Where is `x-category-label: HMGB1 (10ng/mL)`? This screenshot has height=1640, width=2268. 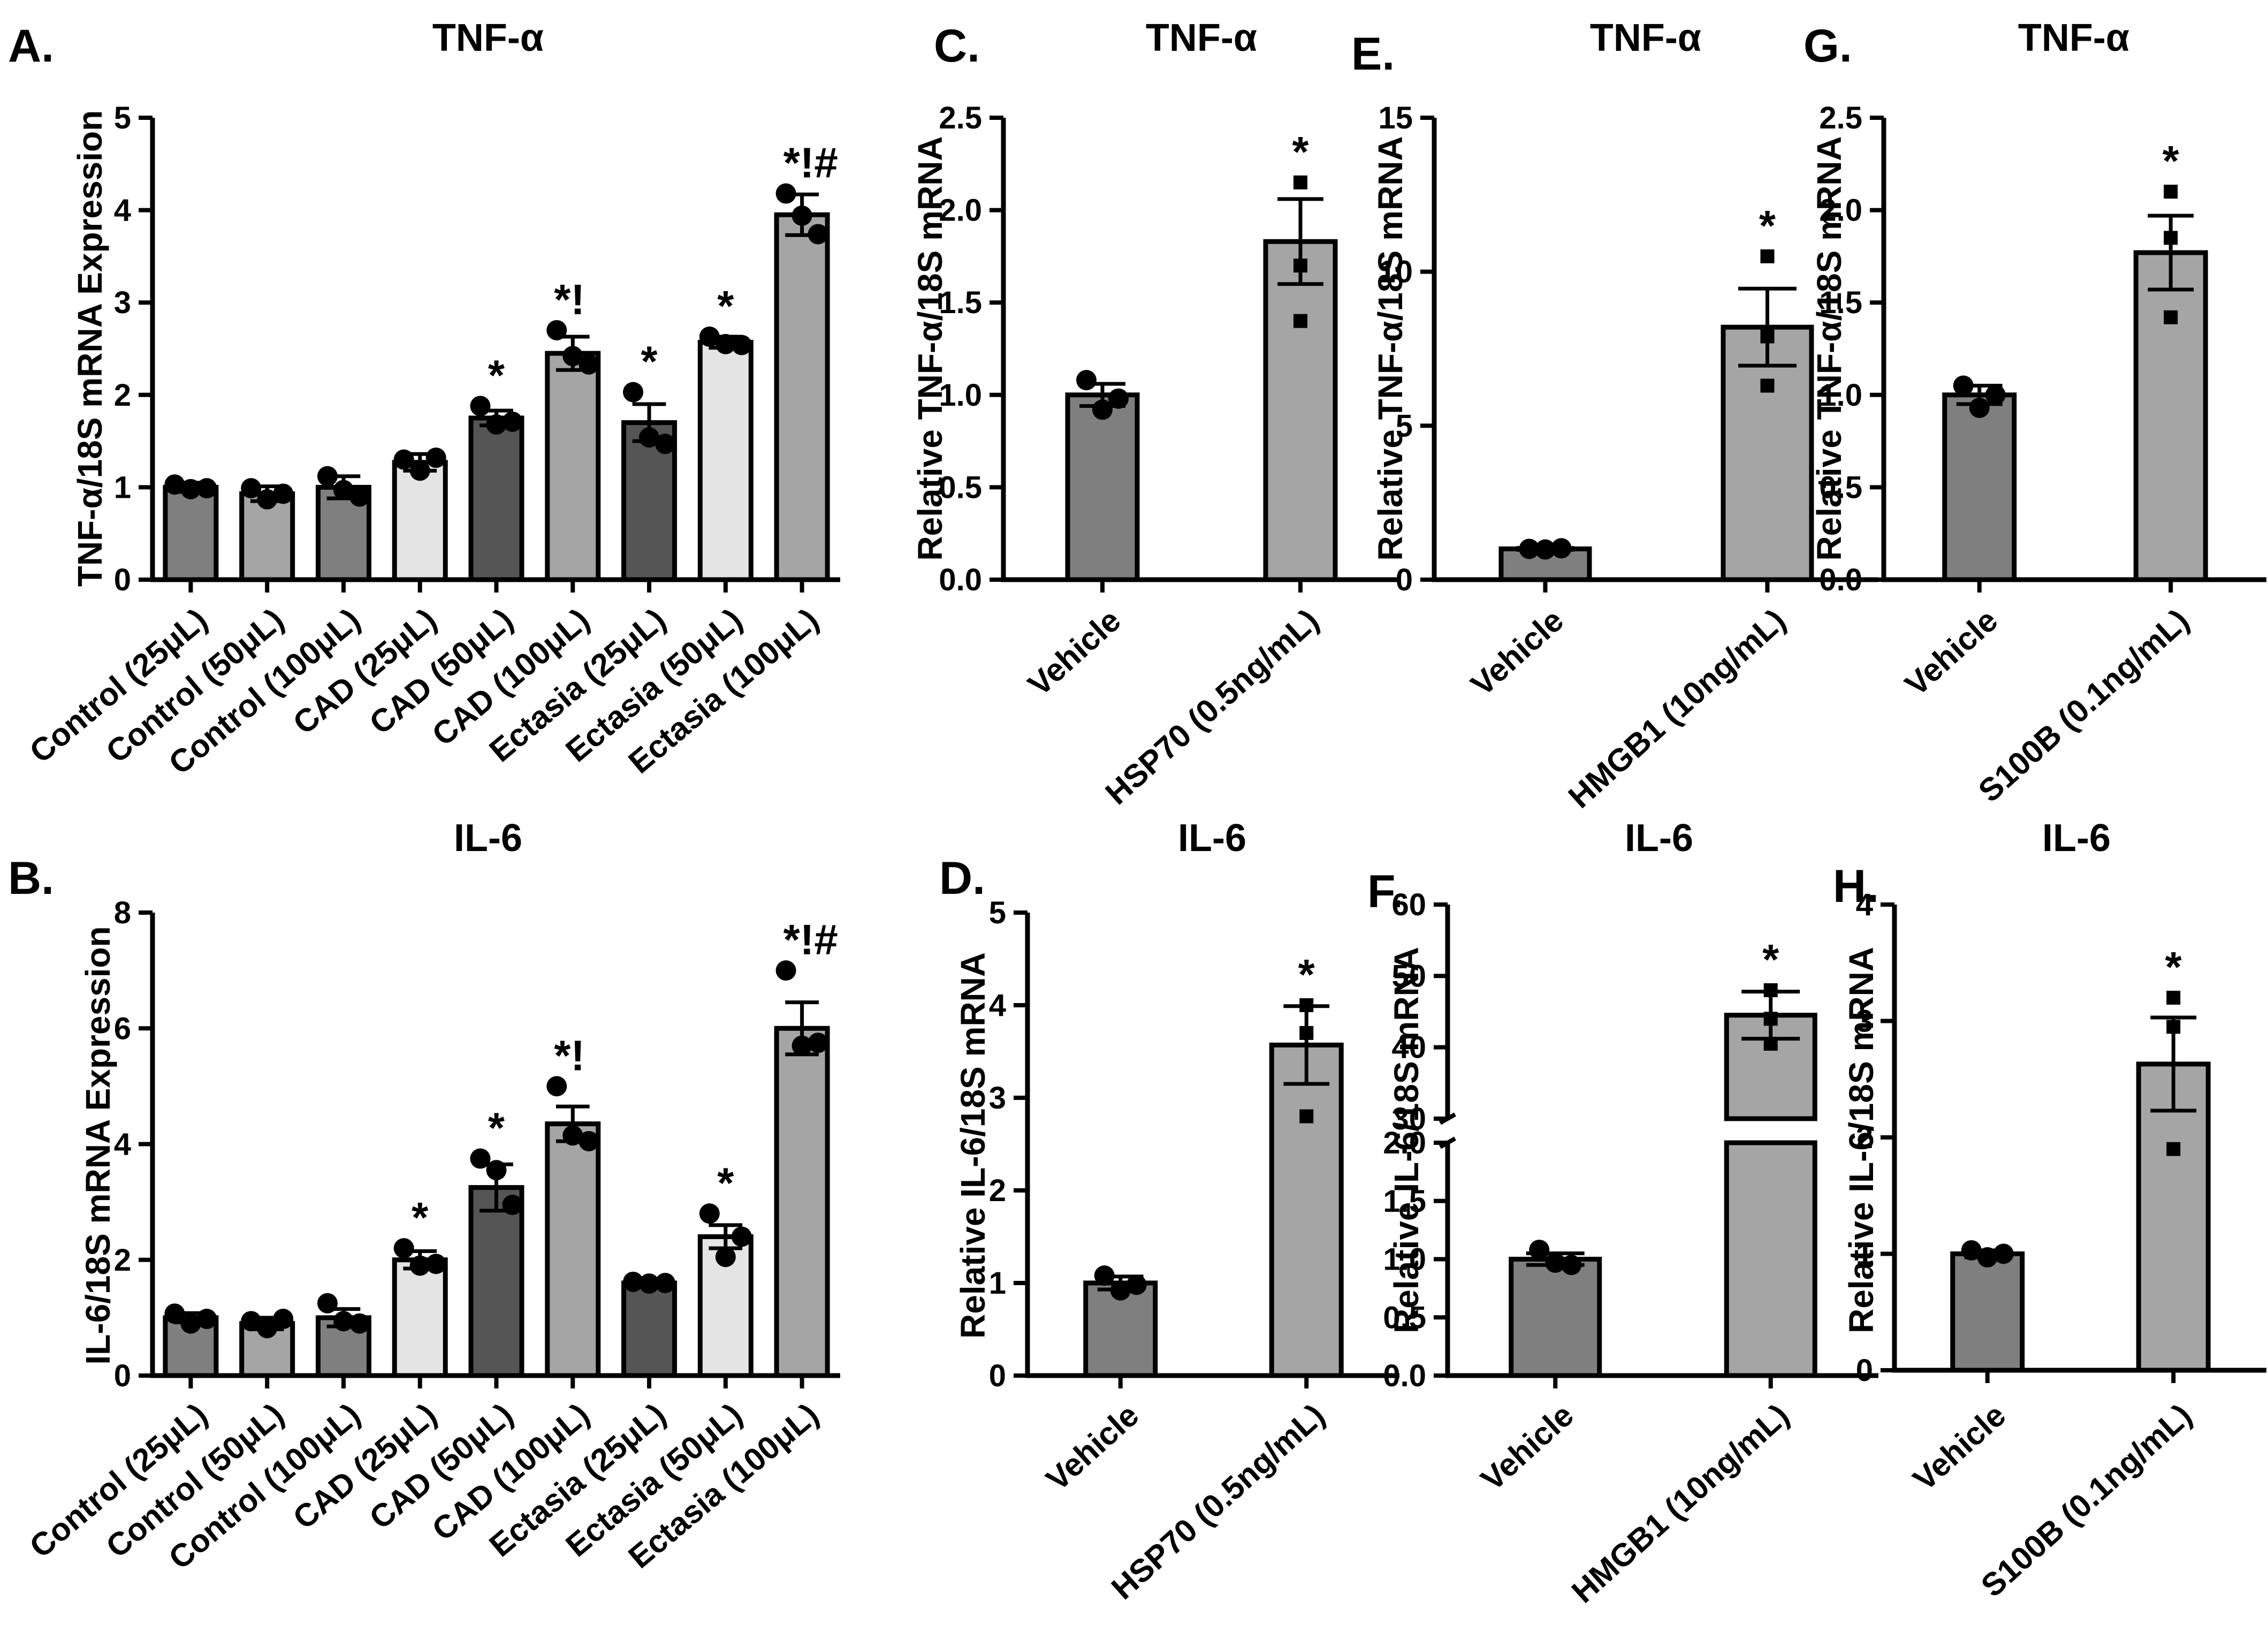
x-category-label: HMGB1 (10ng/mL) is located at coordinates (1680, 1503).